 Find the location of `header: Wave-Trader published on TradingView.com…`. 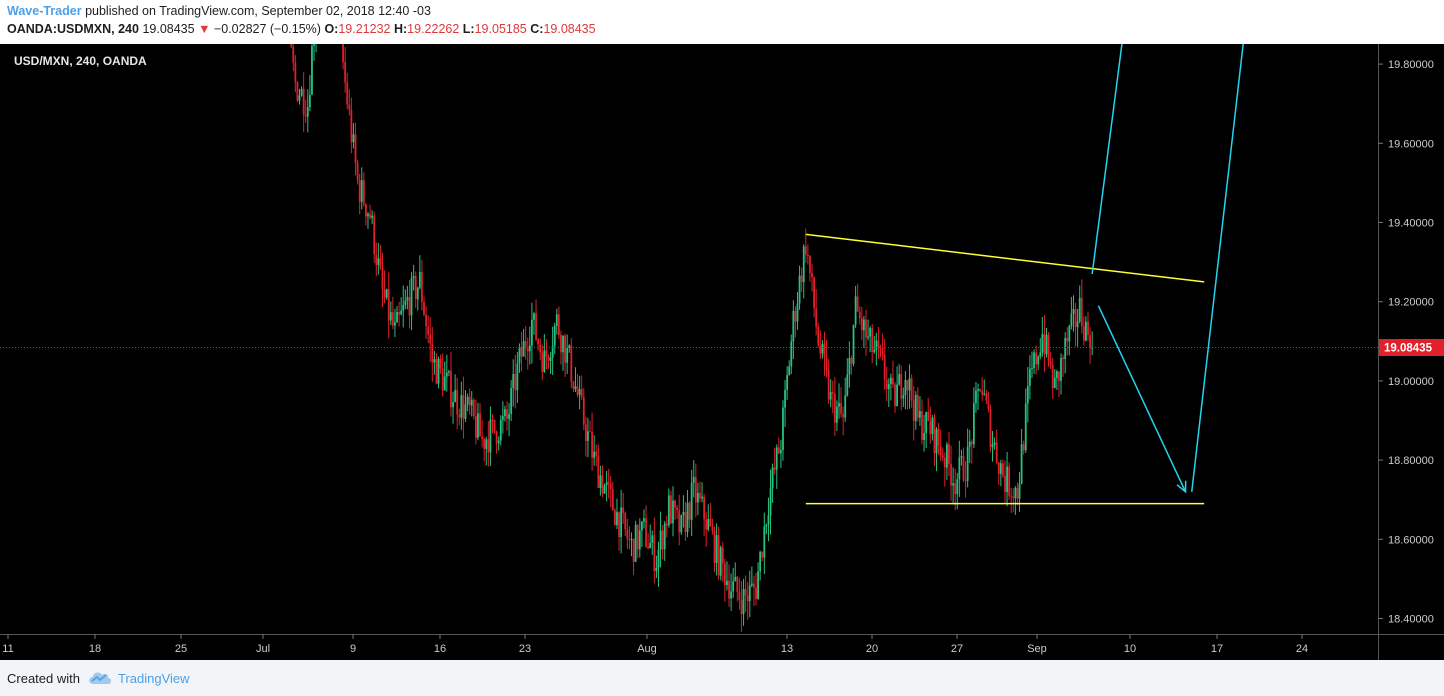

header: Wave-Trader published on TradingView.com… is located at coordinates (722, 22).